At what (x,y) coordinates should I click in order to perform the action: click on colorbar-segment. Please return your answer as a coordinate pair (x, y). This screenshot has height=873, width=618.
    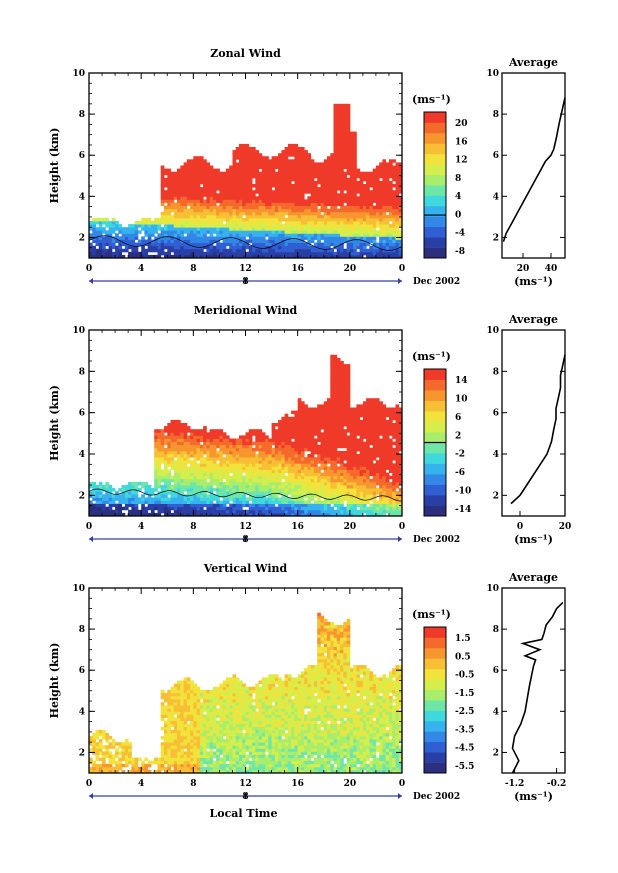
    Looking at the image, I should click on (435, 222).